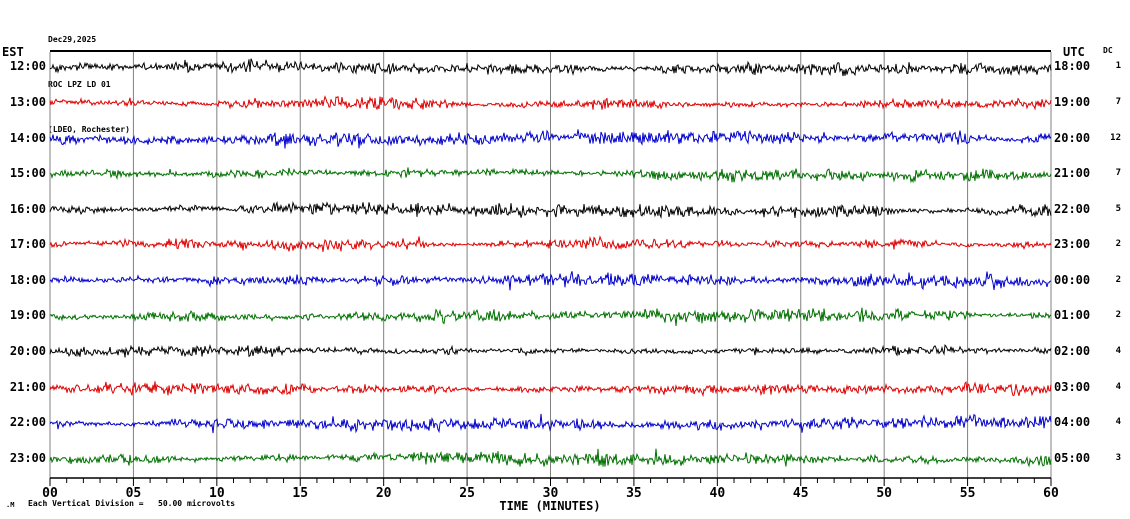  What do you see at coordinates (27, 173) in the screenshot?
I see `est-hour-label: 15:00` at bounding box center [27, 173].